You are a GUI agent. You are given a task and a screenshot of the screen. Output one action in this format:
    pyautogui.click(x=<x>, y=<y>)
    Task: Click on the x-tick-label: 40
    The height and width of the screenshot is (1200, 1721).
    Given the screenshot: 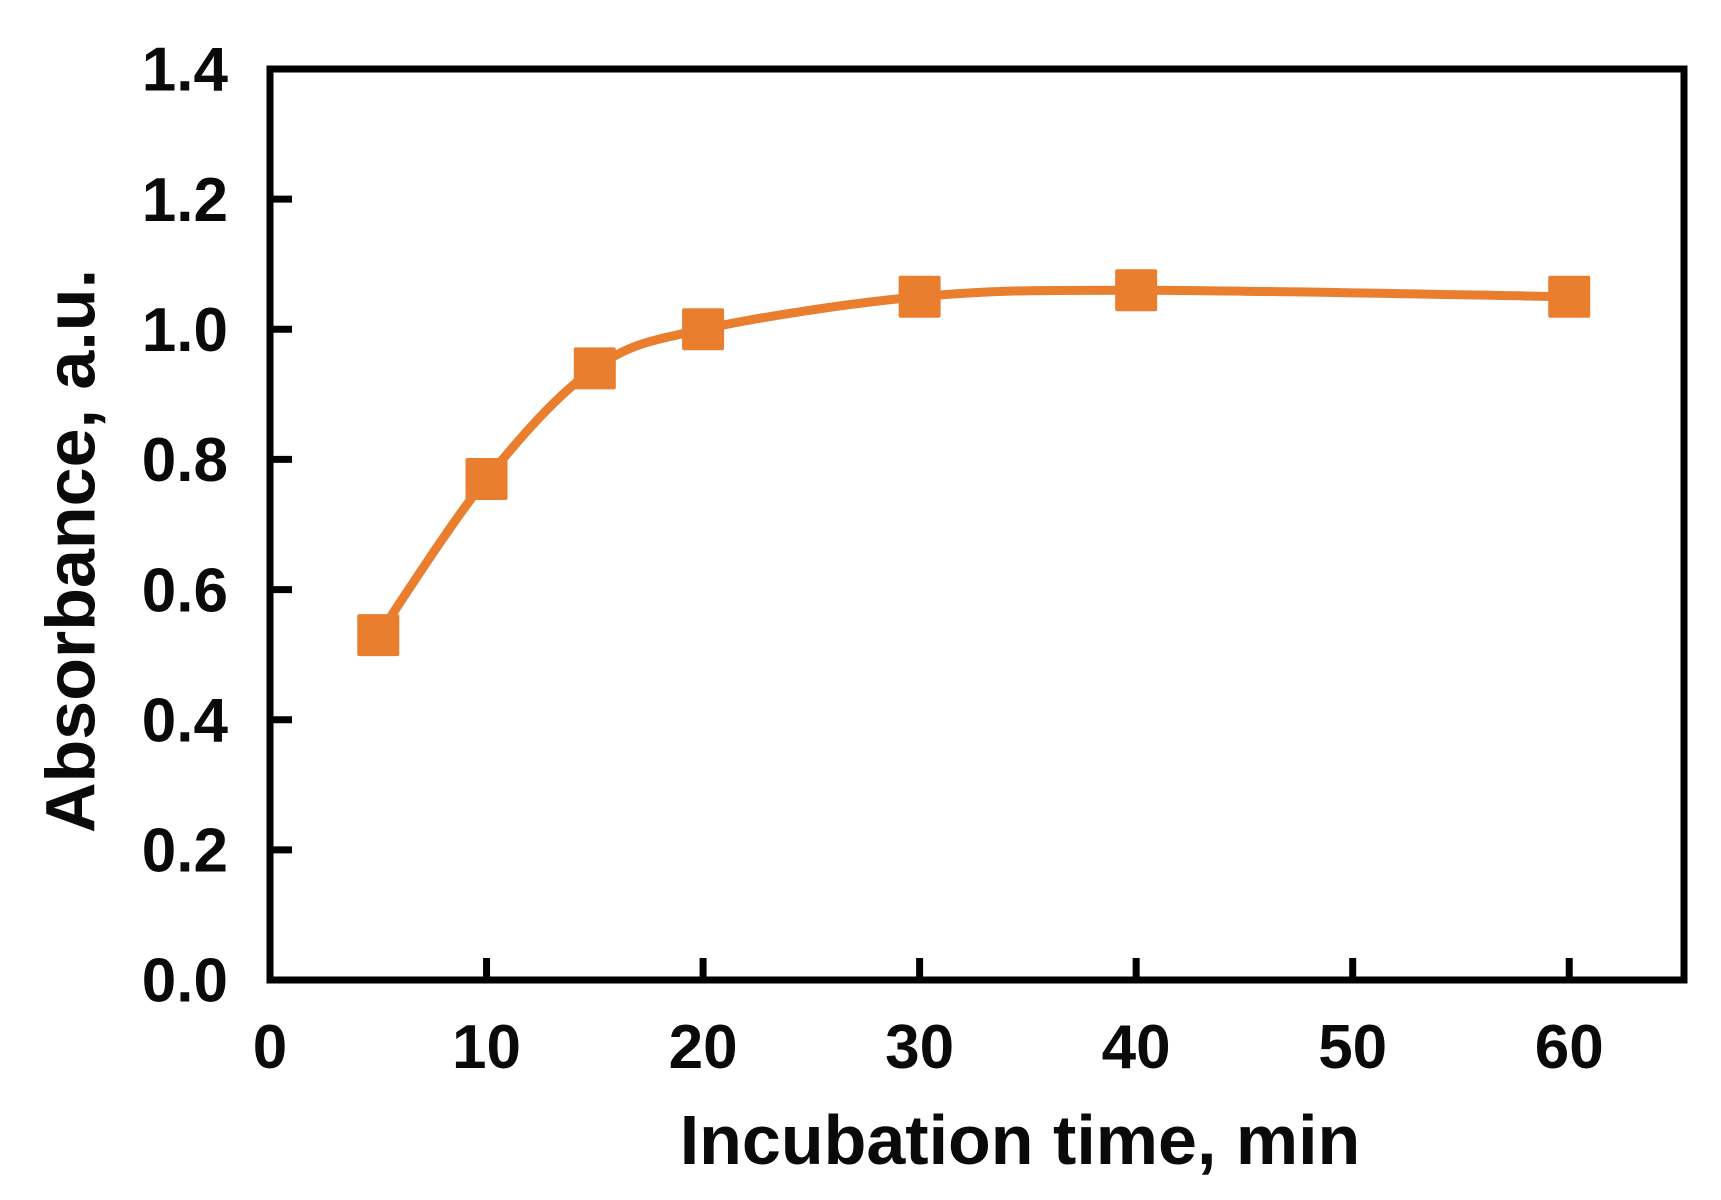 What is the action you would take?
    pyautogui.click(x=1136, y=1047)
    